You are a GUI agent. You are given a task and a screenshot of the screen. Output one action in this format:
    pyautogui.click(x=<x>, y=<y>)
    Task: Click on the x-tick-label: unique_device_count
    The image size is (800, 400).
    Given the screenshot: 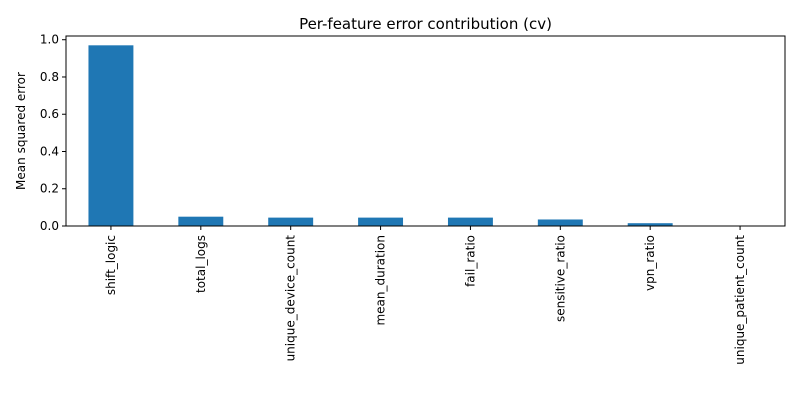 What is the action you would take?
    pyautogui.click(x=291, y=298)
    